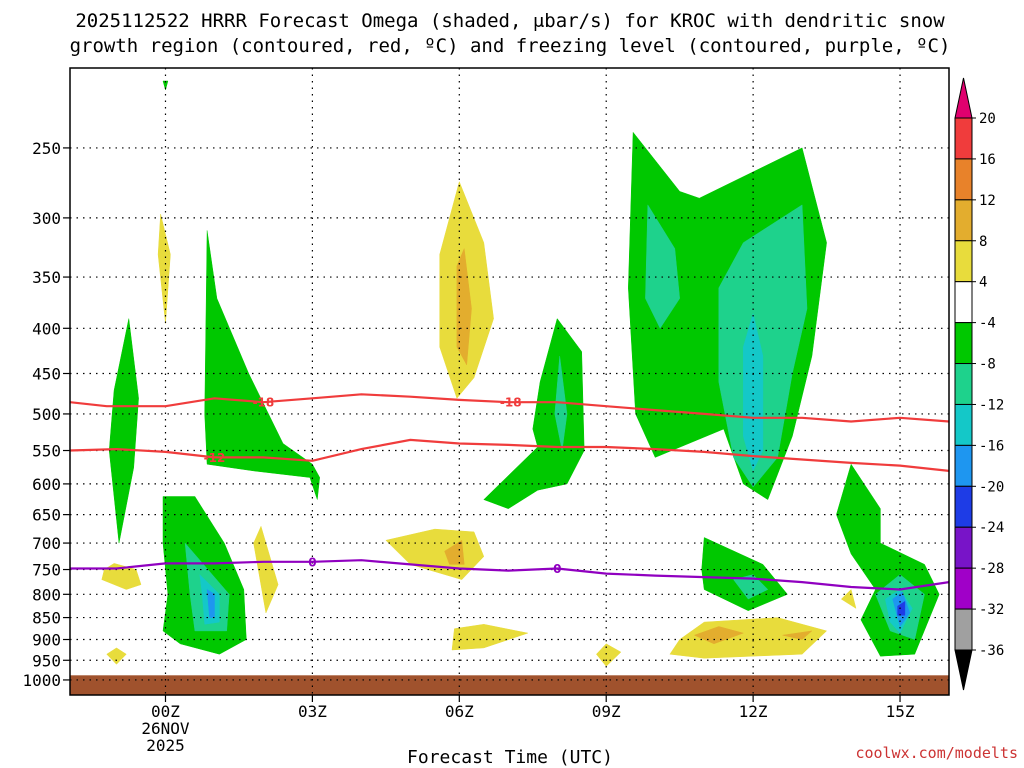 This screenshot has height=768, width=1024. What do you see at coordinates (46, 328) in the screenshot?
I see `y-tick-label: 400` at bounding box center [46, 328].